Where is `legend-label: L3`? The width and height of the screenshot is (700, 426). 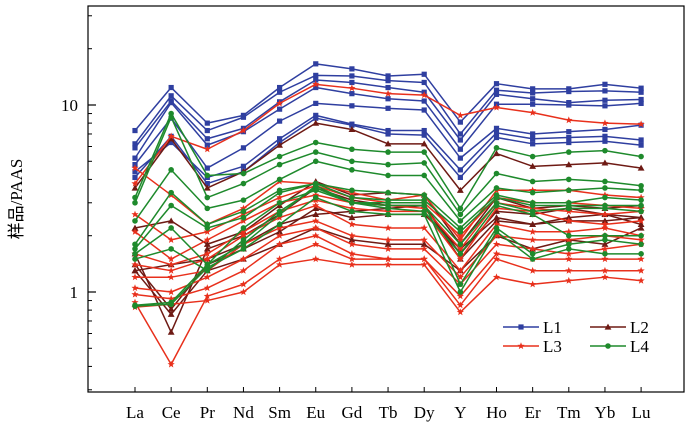
legend-label: L3 is located at coordinates (552, 346).